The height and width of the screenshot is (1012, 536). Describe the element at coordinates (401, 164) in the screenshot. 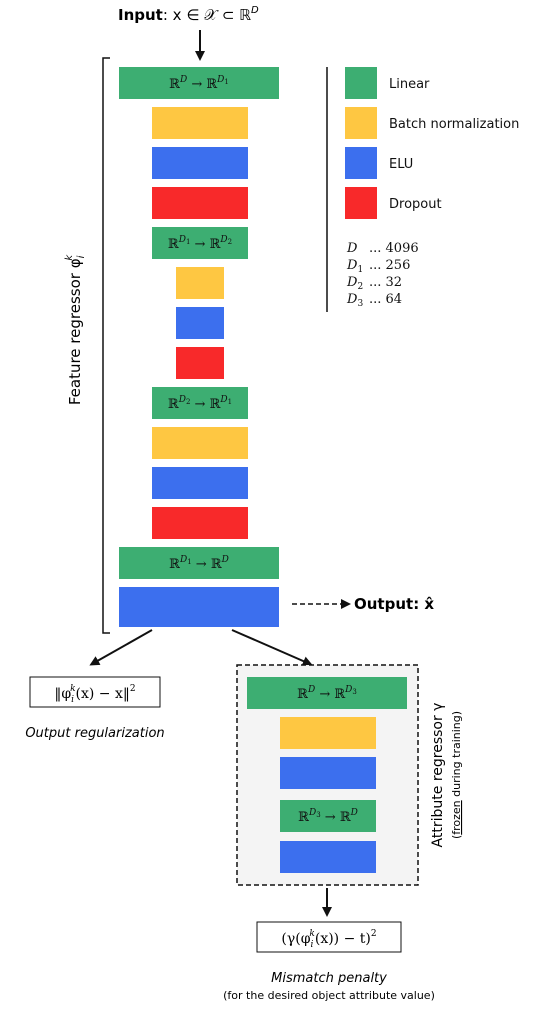

I see `legend-label-elu: ELU` at that location.